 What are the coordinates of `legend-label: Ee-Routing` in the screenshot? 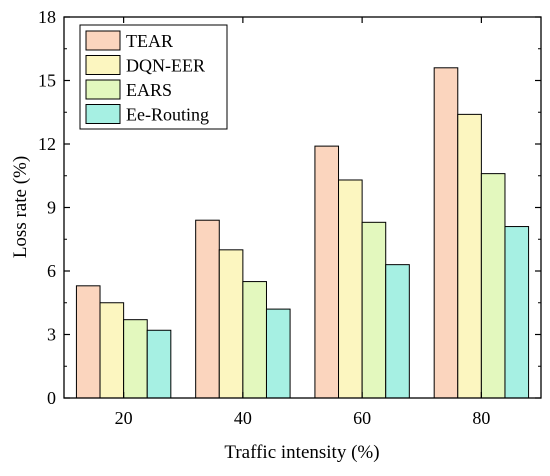 It's located at (167, 115).